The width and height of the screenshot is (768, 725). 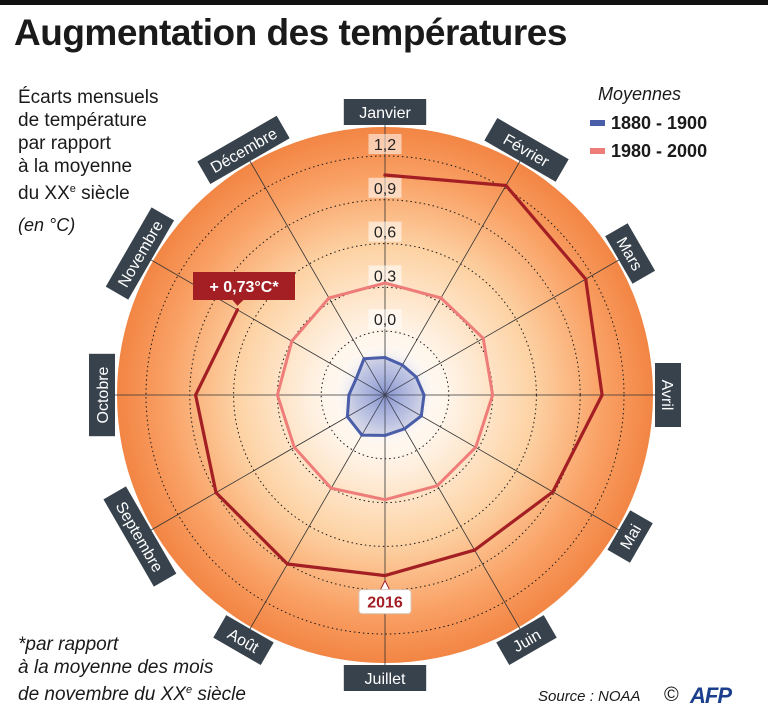 I want to click on tick-label: 0,6, so click(x=385, y=233).